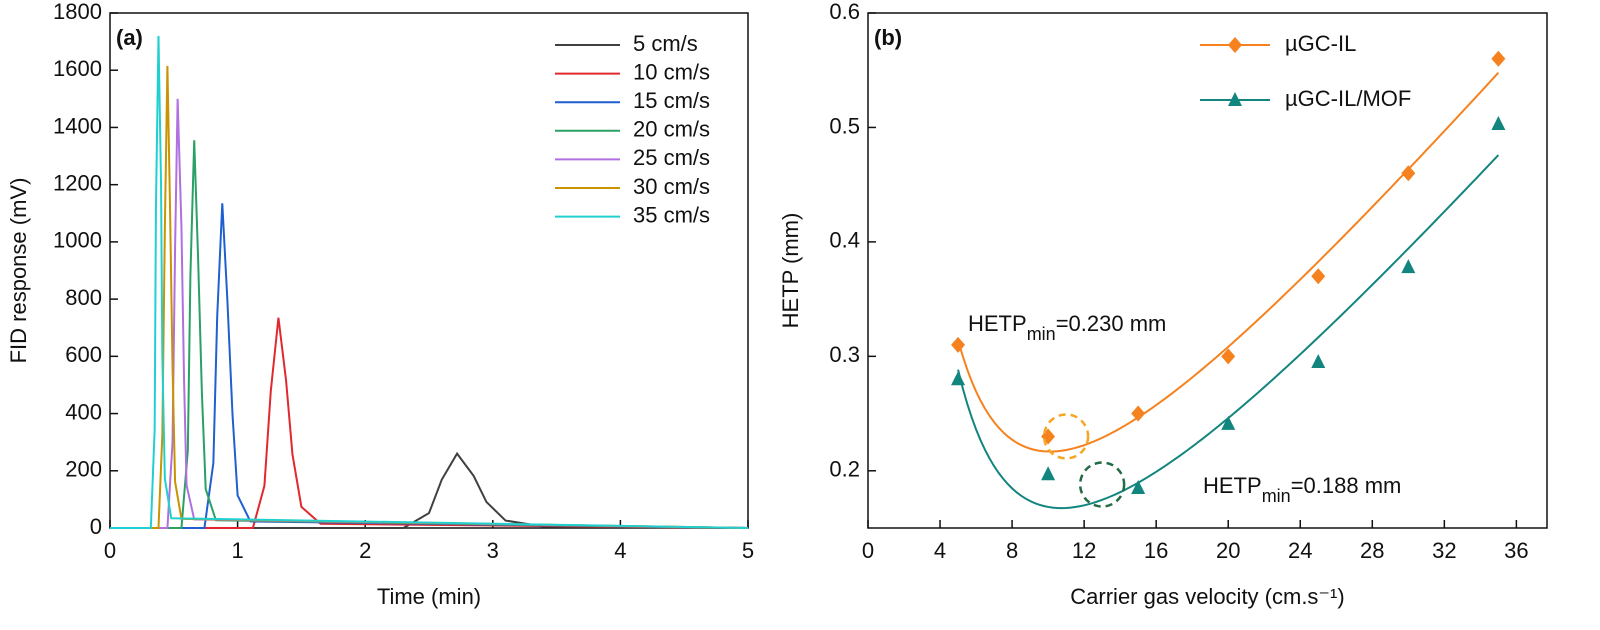 The image size is (1600, 630). Describe the element at coordinates (1084, 550) in the screenshot. I see `x-tick-label: 12` at that location.